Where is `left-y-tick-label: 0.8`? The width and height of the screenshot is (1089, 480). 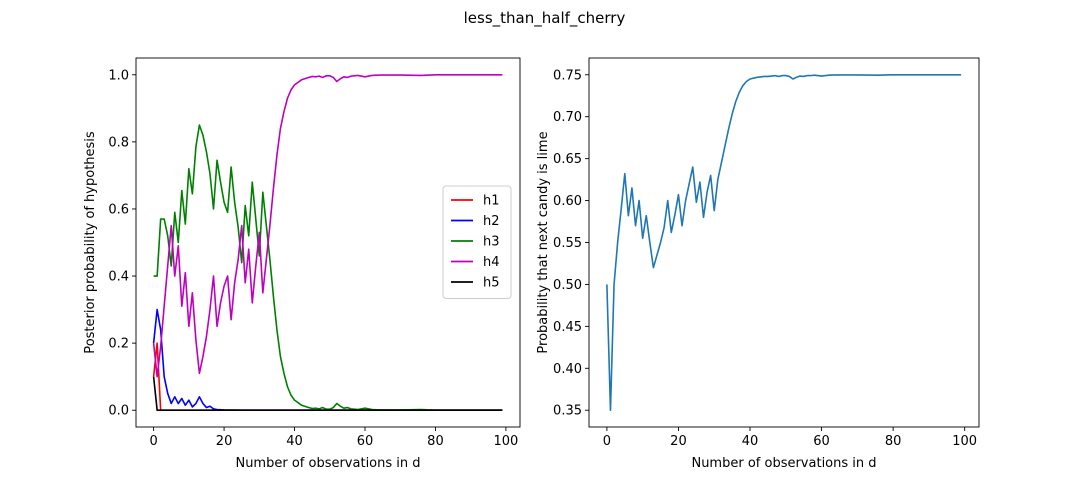 left-y-tick-label: 0.8 is located at coordinates (118, 142).